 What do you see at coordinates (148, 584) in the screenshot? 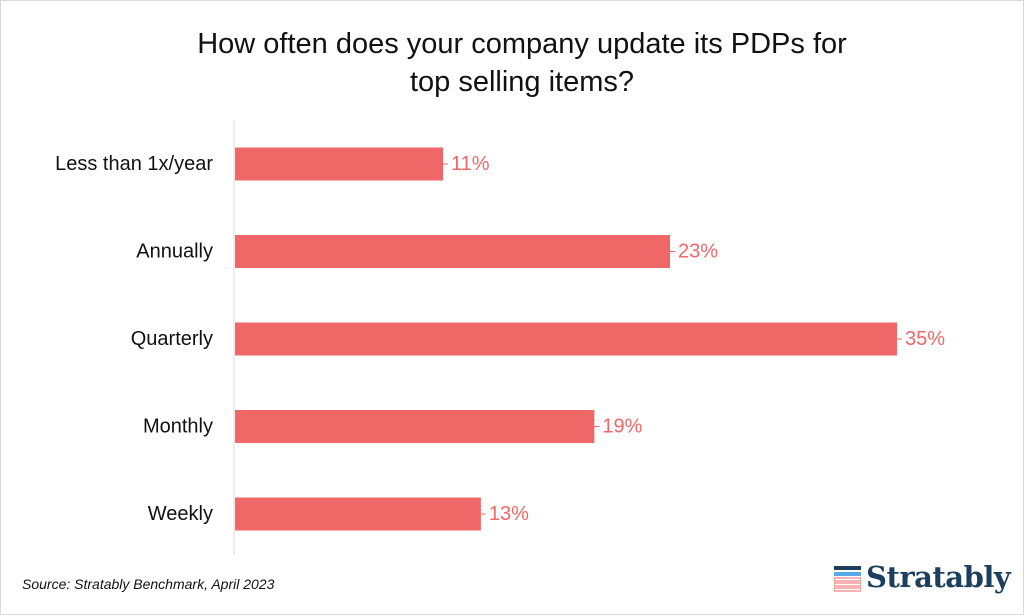
I see `source-note: Source: Stratably Benchmark, April 2023` at bounding box center [148, 584].